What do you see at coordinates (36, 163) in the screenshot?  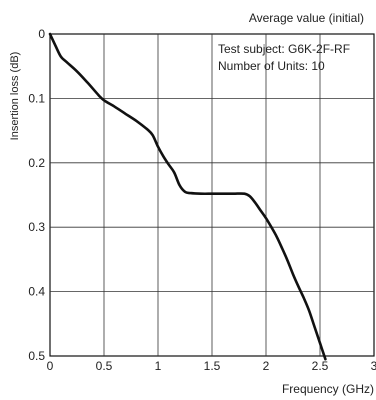 I see `y-tick-label: 0.2` at bounding box center [36, 163].